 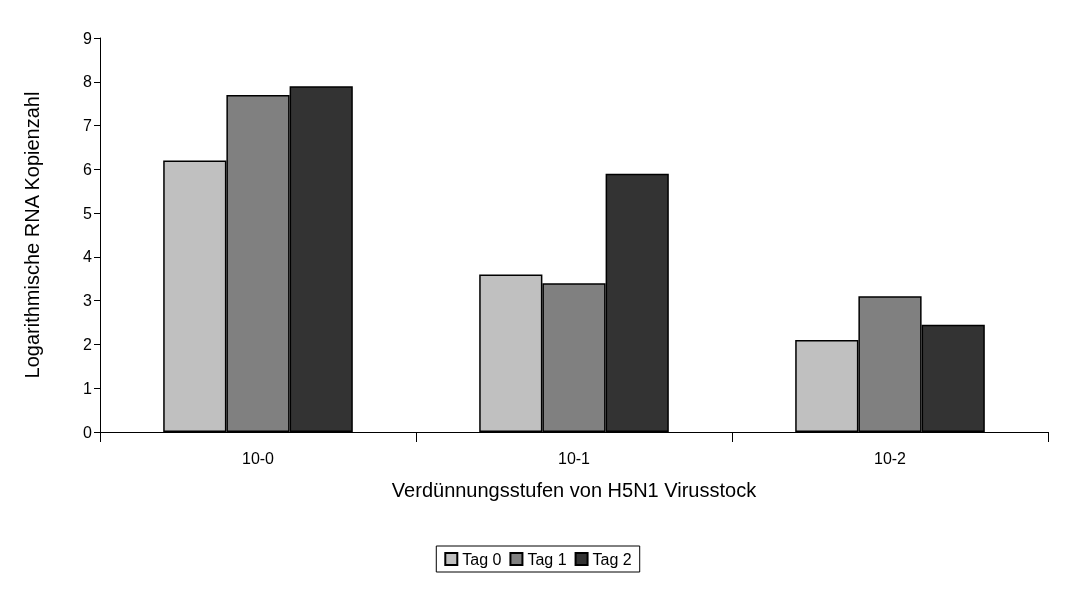 I want to click on y-tick-label: 8, so click(x=88, y=82).